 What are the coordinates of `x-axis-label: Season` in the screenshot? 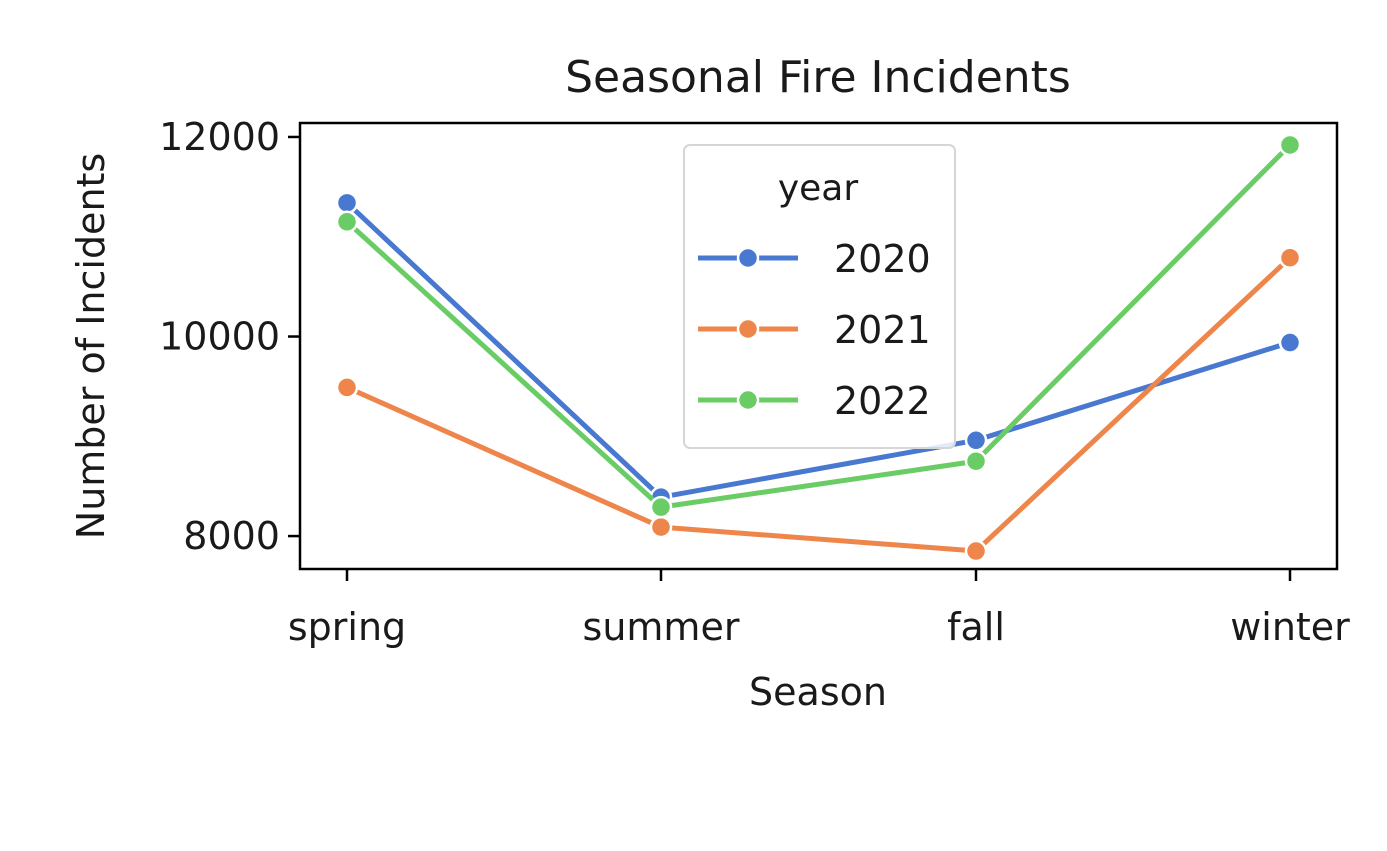 It's located at (818, 692).